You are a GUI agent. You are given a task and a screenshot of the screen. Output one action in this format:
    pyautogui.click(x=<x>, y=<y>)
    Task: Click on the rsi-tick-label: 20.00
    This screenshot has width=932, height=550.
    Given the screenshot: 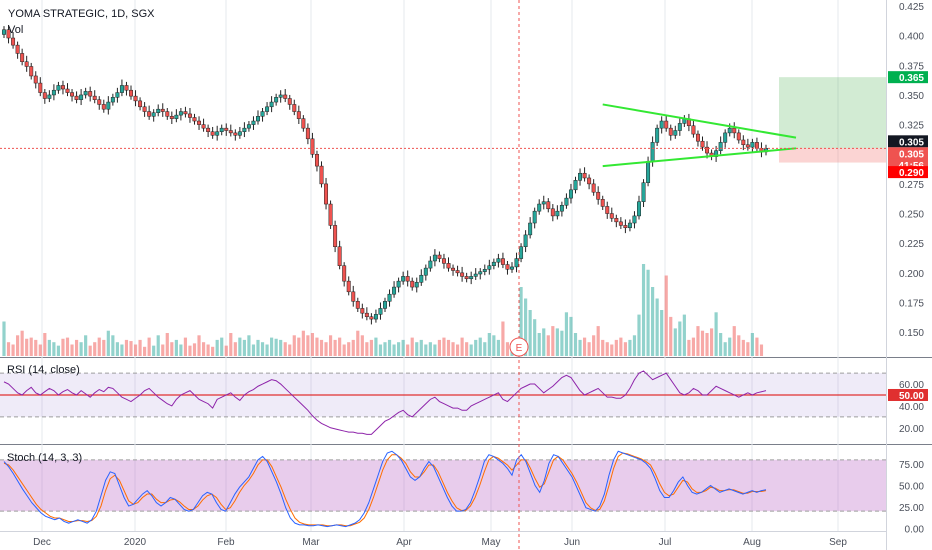 What is the action you would take?
    pyautogui.click(x=911, y=429)
    